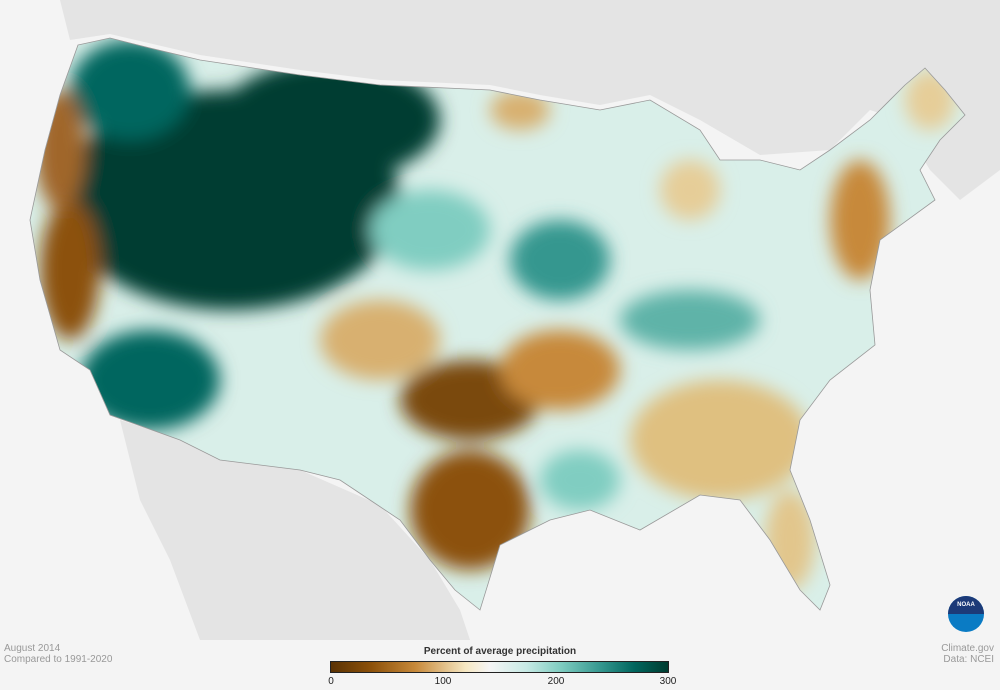 The image size is (1000, 690). I want to click on baseline-label: Compared to 1991-2020, so click(58, 659).